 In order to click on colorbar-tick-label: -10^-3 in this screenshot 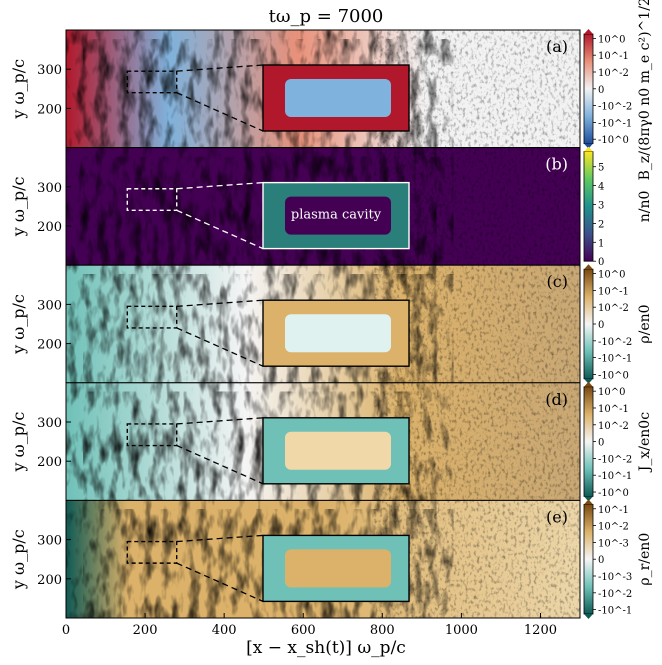, I will do `click(615, 577)`.